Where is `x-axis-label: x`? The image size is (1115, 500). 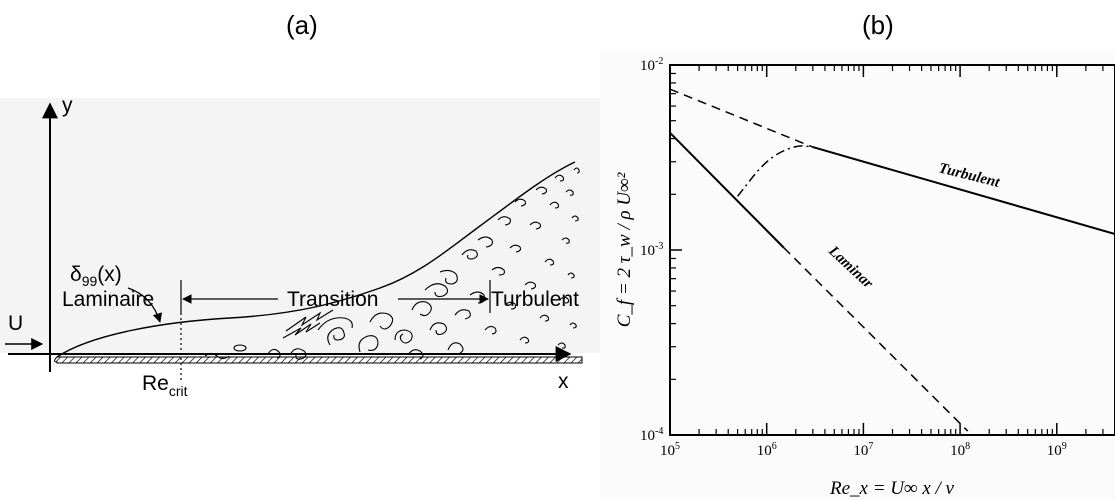
x-axis-label: x is located at coordinates (563, 381).